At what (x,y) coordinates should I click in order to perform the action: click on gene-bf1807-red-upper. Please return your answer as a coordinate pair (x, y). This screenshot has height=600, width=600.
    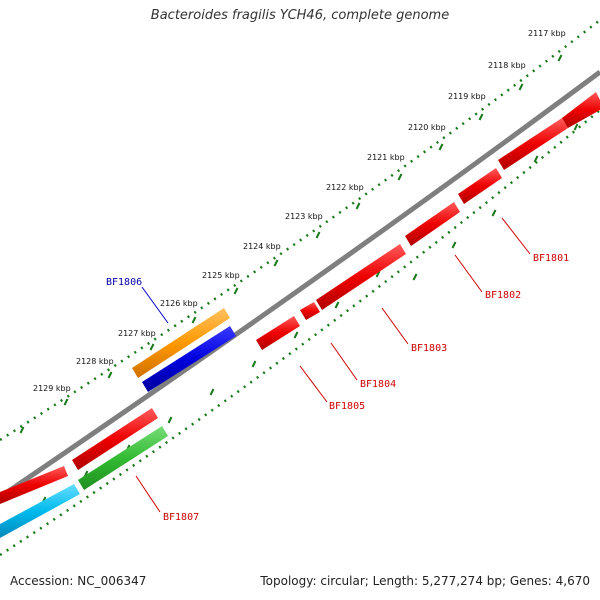
    Looking at the image, I should click on (115, 439).